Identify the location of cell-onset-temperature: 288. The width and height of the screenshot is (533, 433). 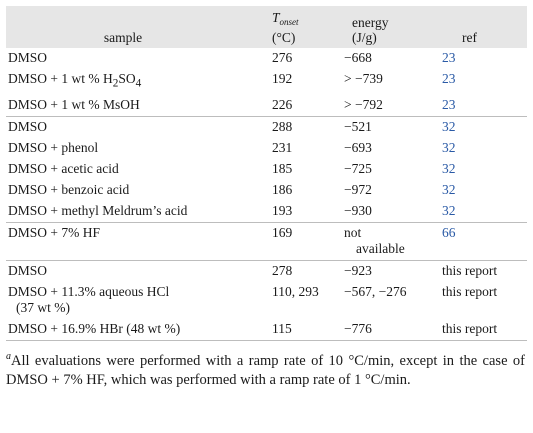
(304, 126).